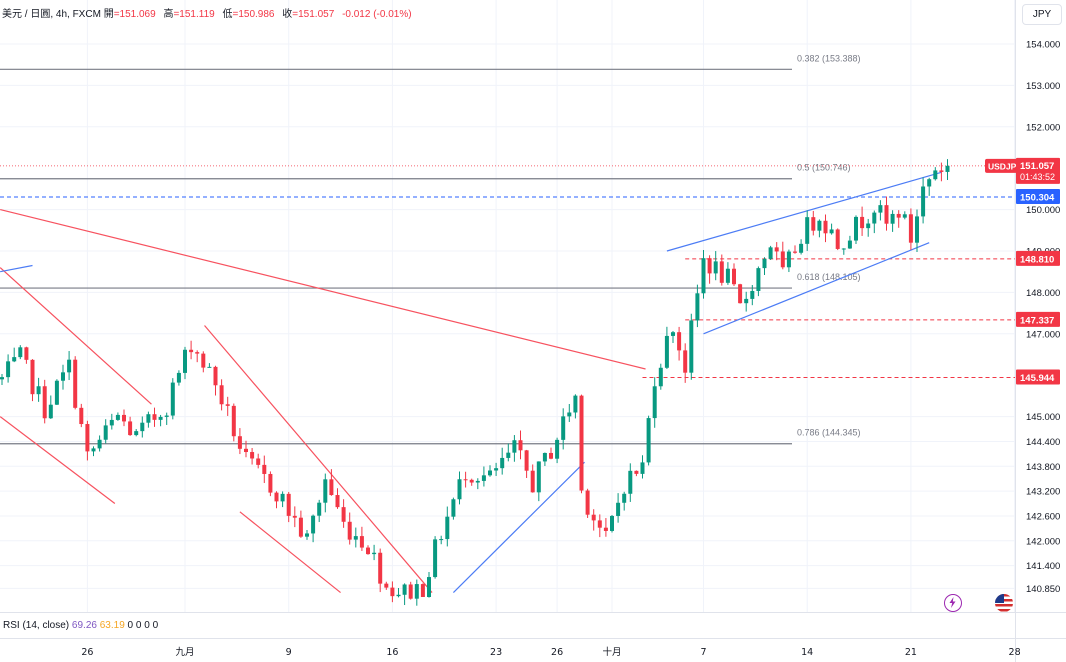 The width and height of the screenshot is (1066, 662). I want to click on high-label: 高, so click(168, 14).